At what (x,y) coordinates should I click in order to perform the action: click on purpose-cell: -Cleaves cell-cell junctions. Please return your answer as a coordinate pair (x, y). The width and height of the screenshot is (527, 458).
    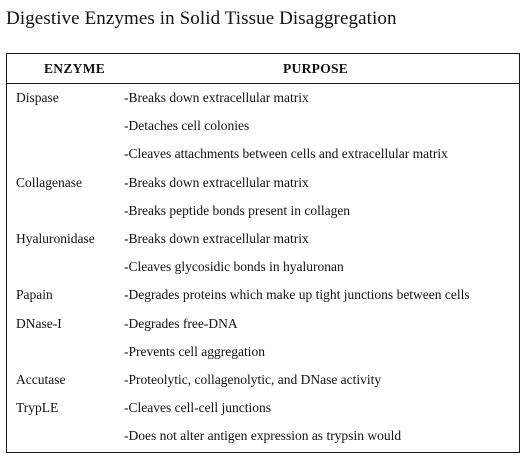
    Looking at the image, I should click on (197, 408).